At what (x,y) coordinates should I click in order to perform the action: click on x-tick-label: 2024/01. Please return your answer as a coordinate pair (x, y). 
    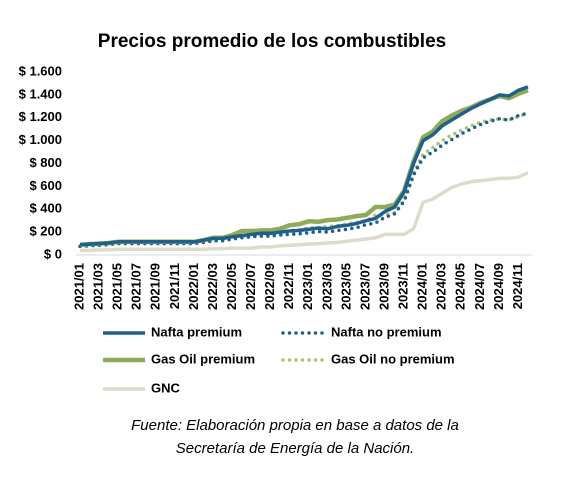
    Looking at the image, I should click on (422, 286).